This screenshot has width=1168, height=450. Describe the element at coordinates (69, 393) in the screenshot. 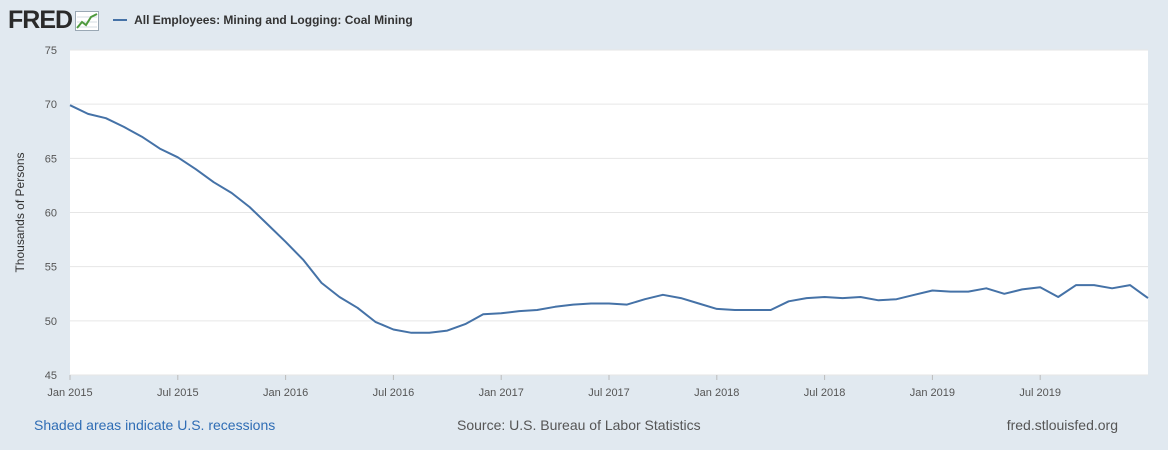

I see `x-tick-label: Jan 2015` at that location.